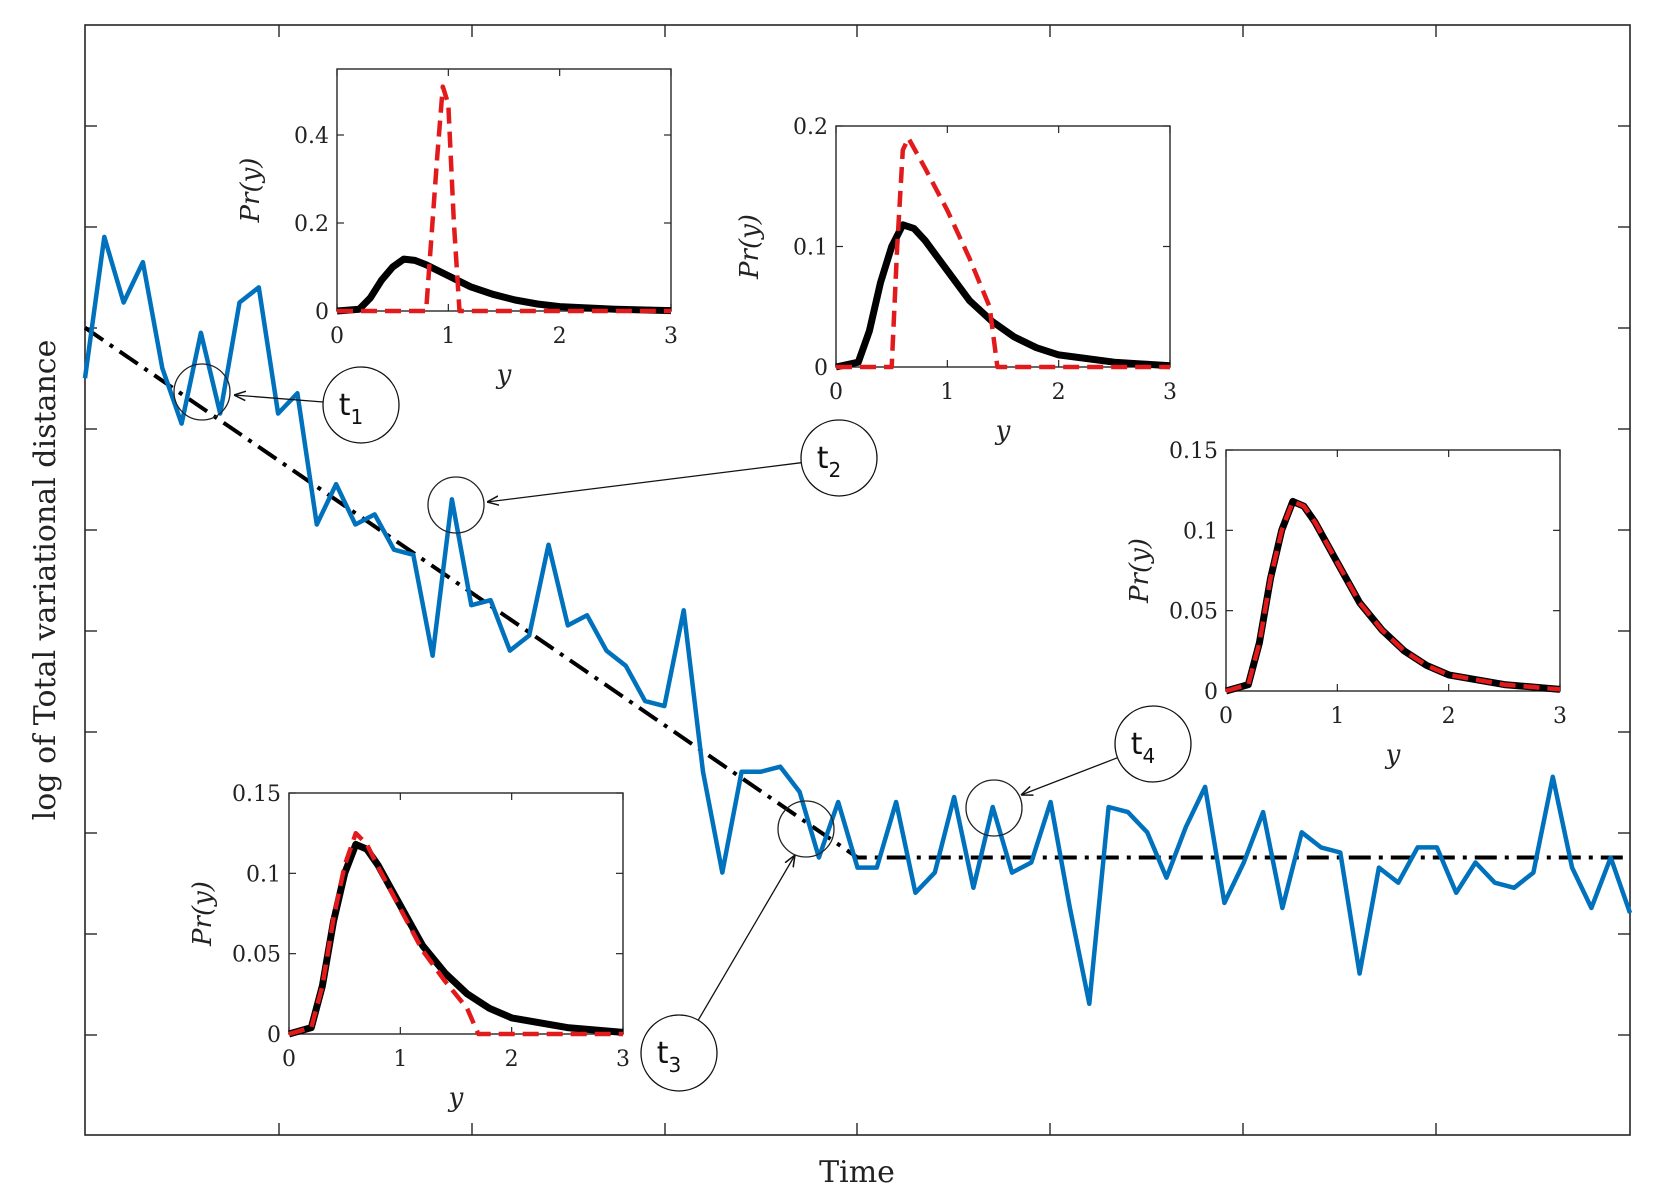 This screenshot has width=1661, height=1201. I want to click on inset-t2: 0 1 2 3 0 0.1 0.2 y Pr(y), so click(956, 280).